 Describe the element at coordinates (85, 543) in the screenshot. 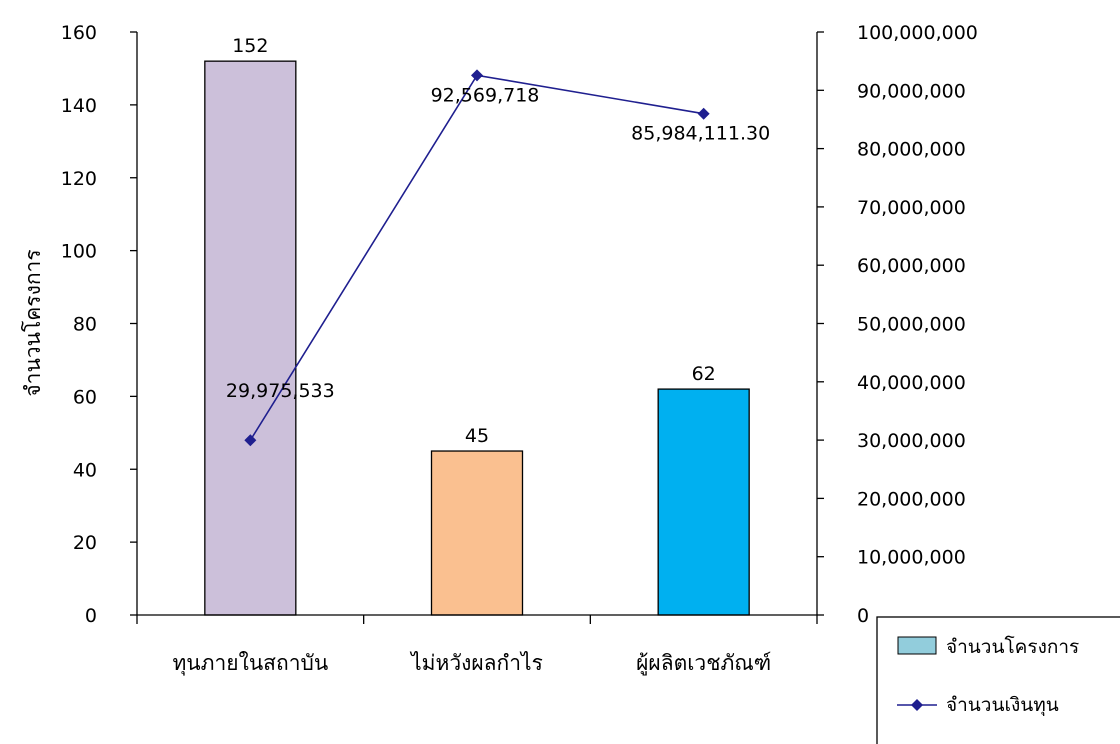

I see `left-y-tick-label: 20` at that location.